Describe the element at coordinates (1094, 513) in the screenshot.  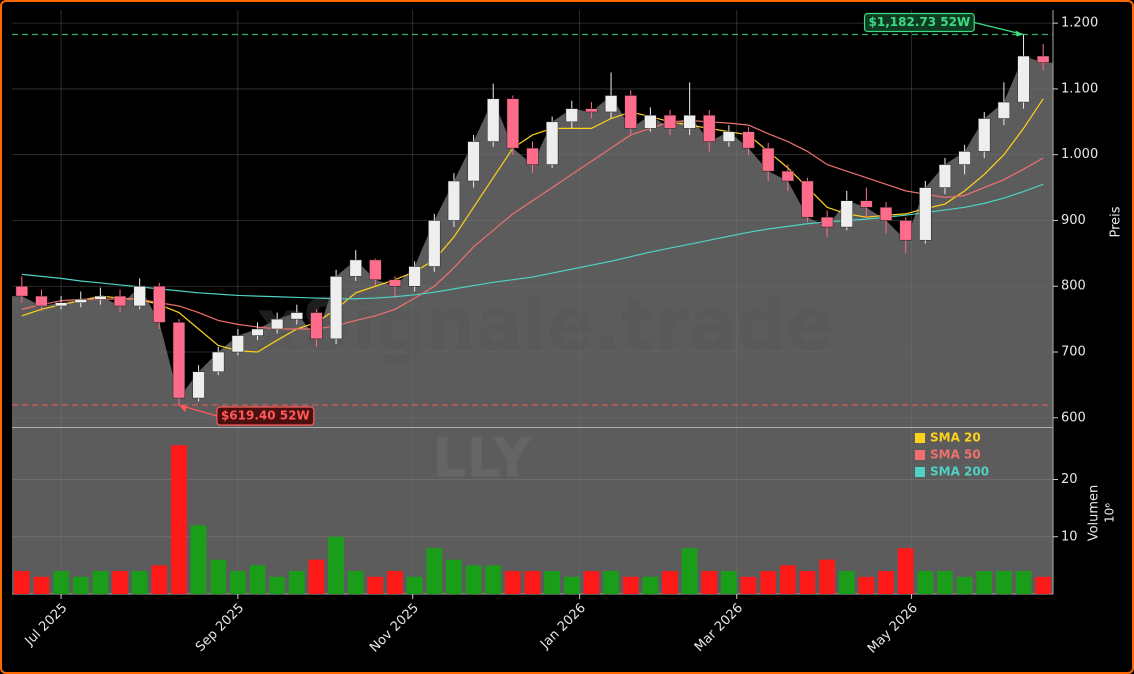
I see `volume-axis-label: Volumen` at that location.